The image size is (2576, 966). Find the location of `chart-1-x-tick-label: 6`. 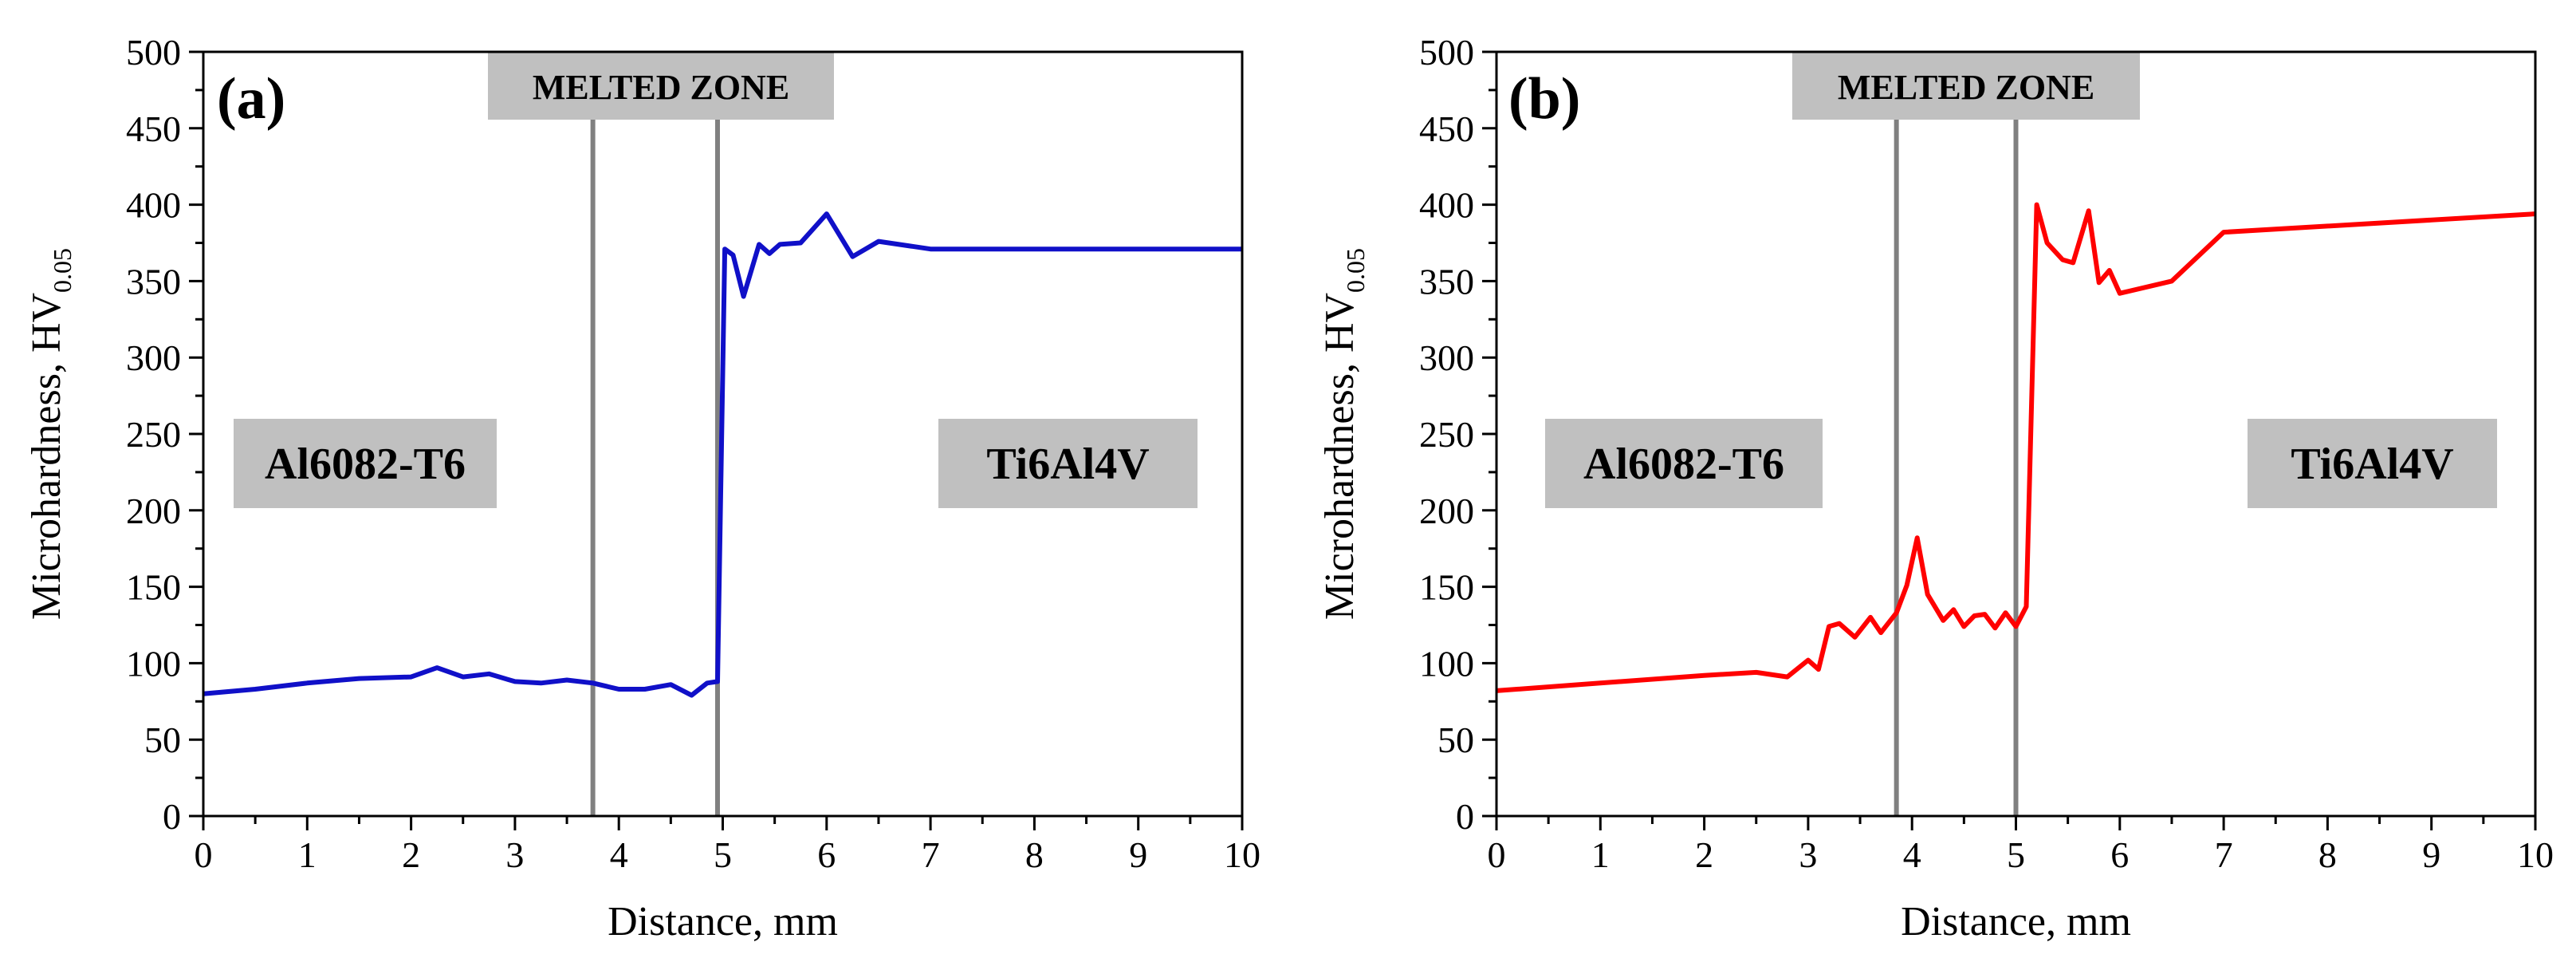

chart-1-x-tick-label: 6 is located at coordinates (2119, 855).